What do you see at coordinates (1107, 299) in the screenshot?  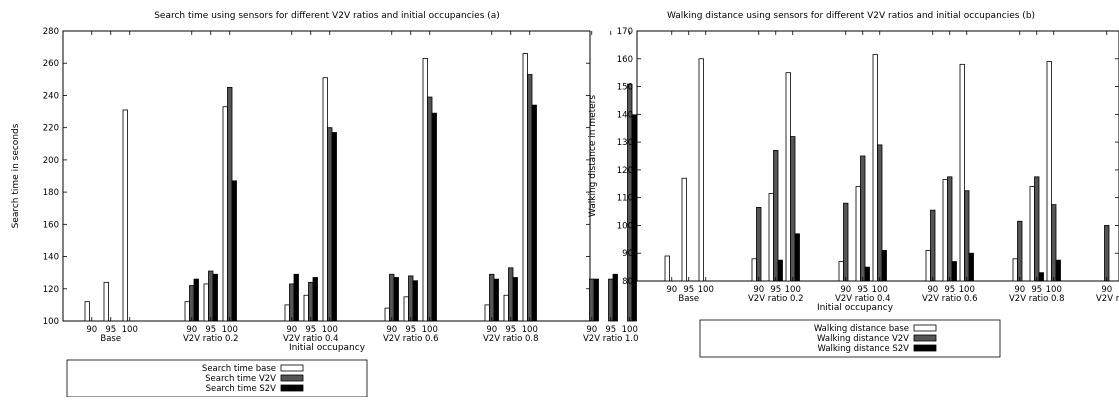 I see `group-label: V2V ratio 1.0` at bounding box center [1107, 299].